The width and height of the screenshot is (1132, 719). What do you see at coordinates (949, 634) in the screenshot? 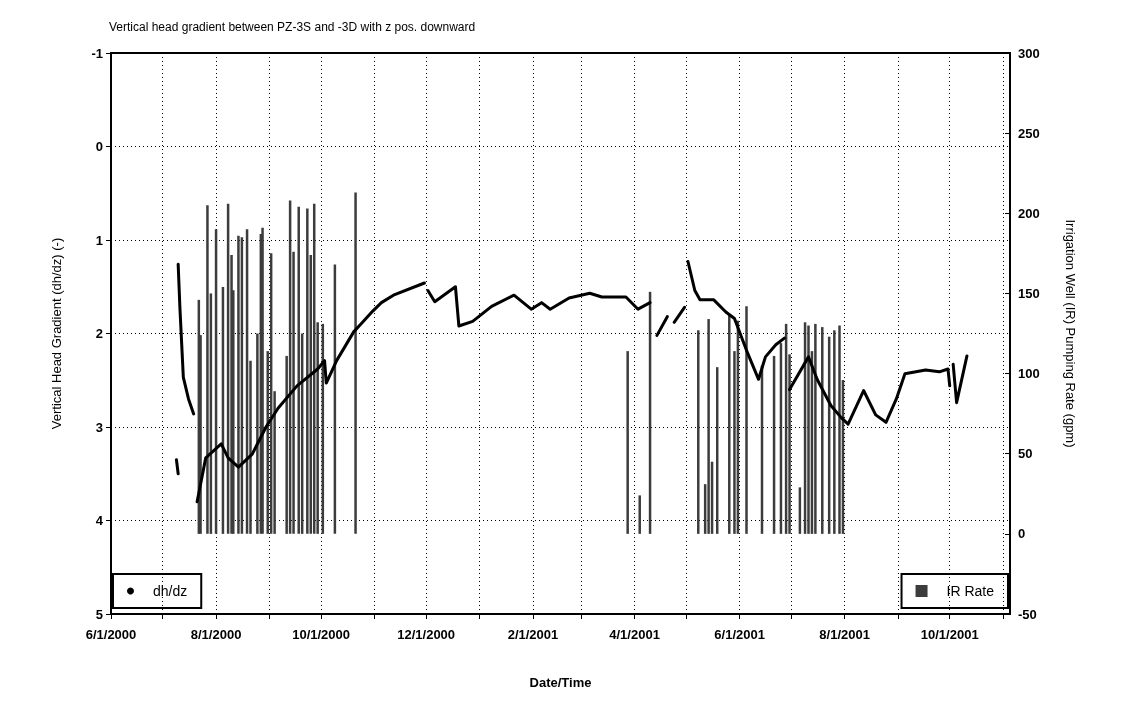
I see `x-tick-label: 10/1/2001` at bounding box center [949, 634].